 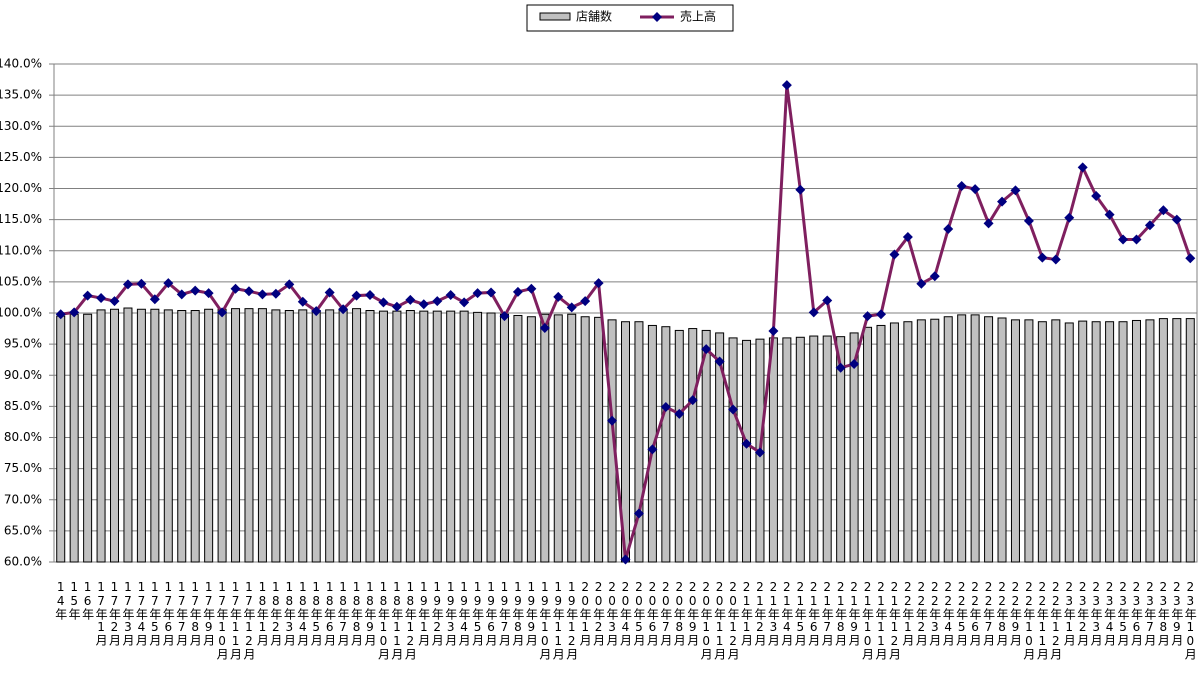 I want to click on x-tick-label: 17年4月, so click(x=141, y=613).